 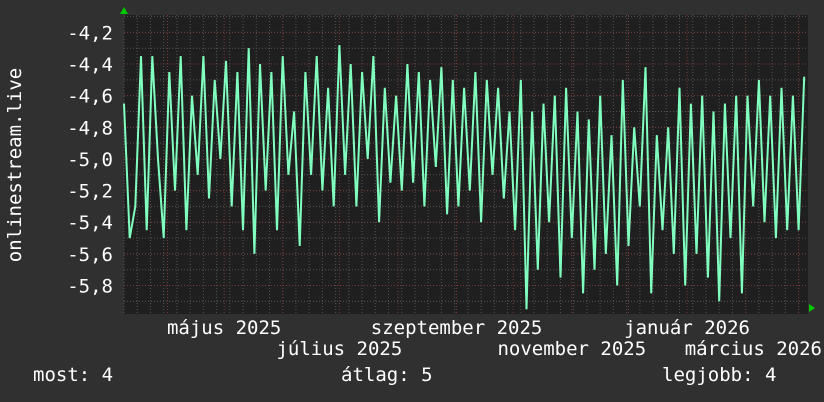 What do you see at coordinates (812, 308) in the screenshot?
I see `x-axis-arrow-icon` at bounding box center [812, 308].